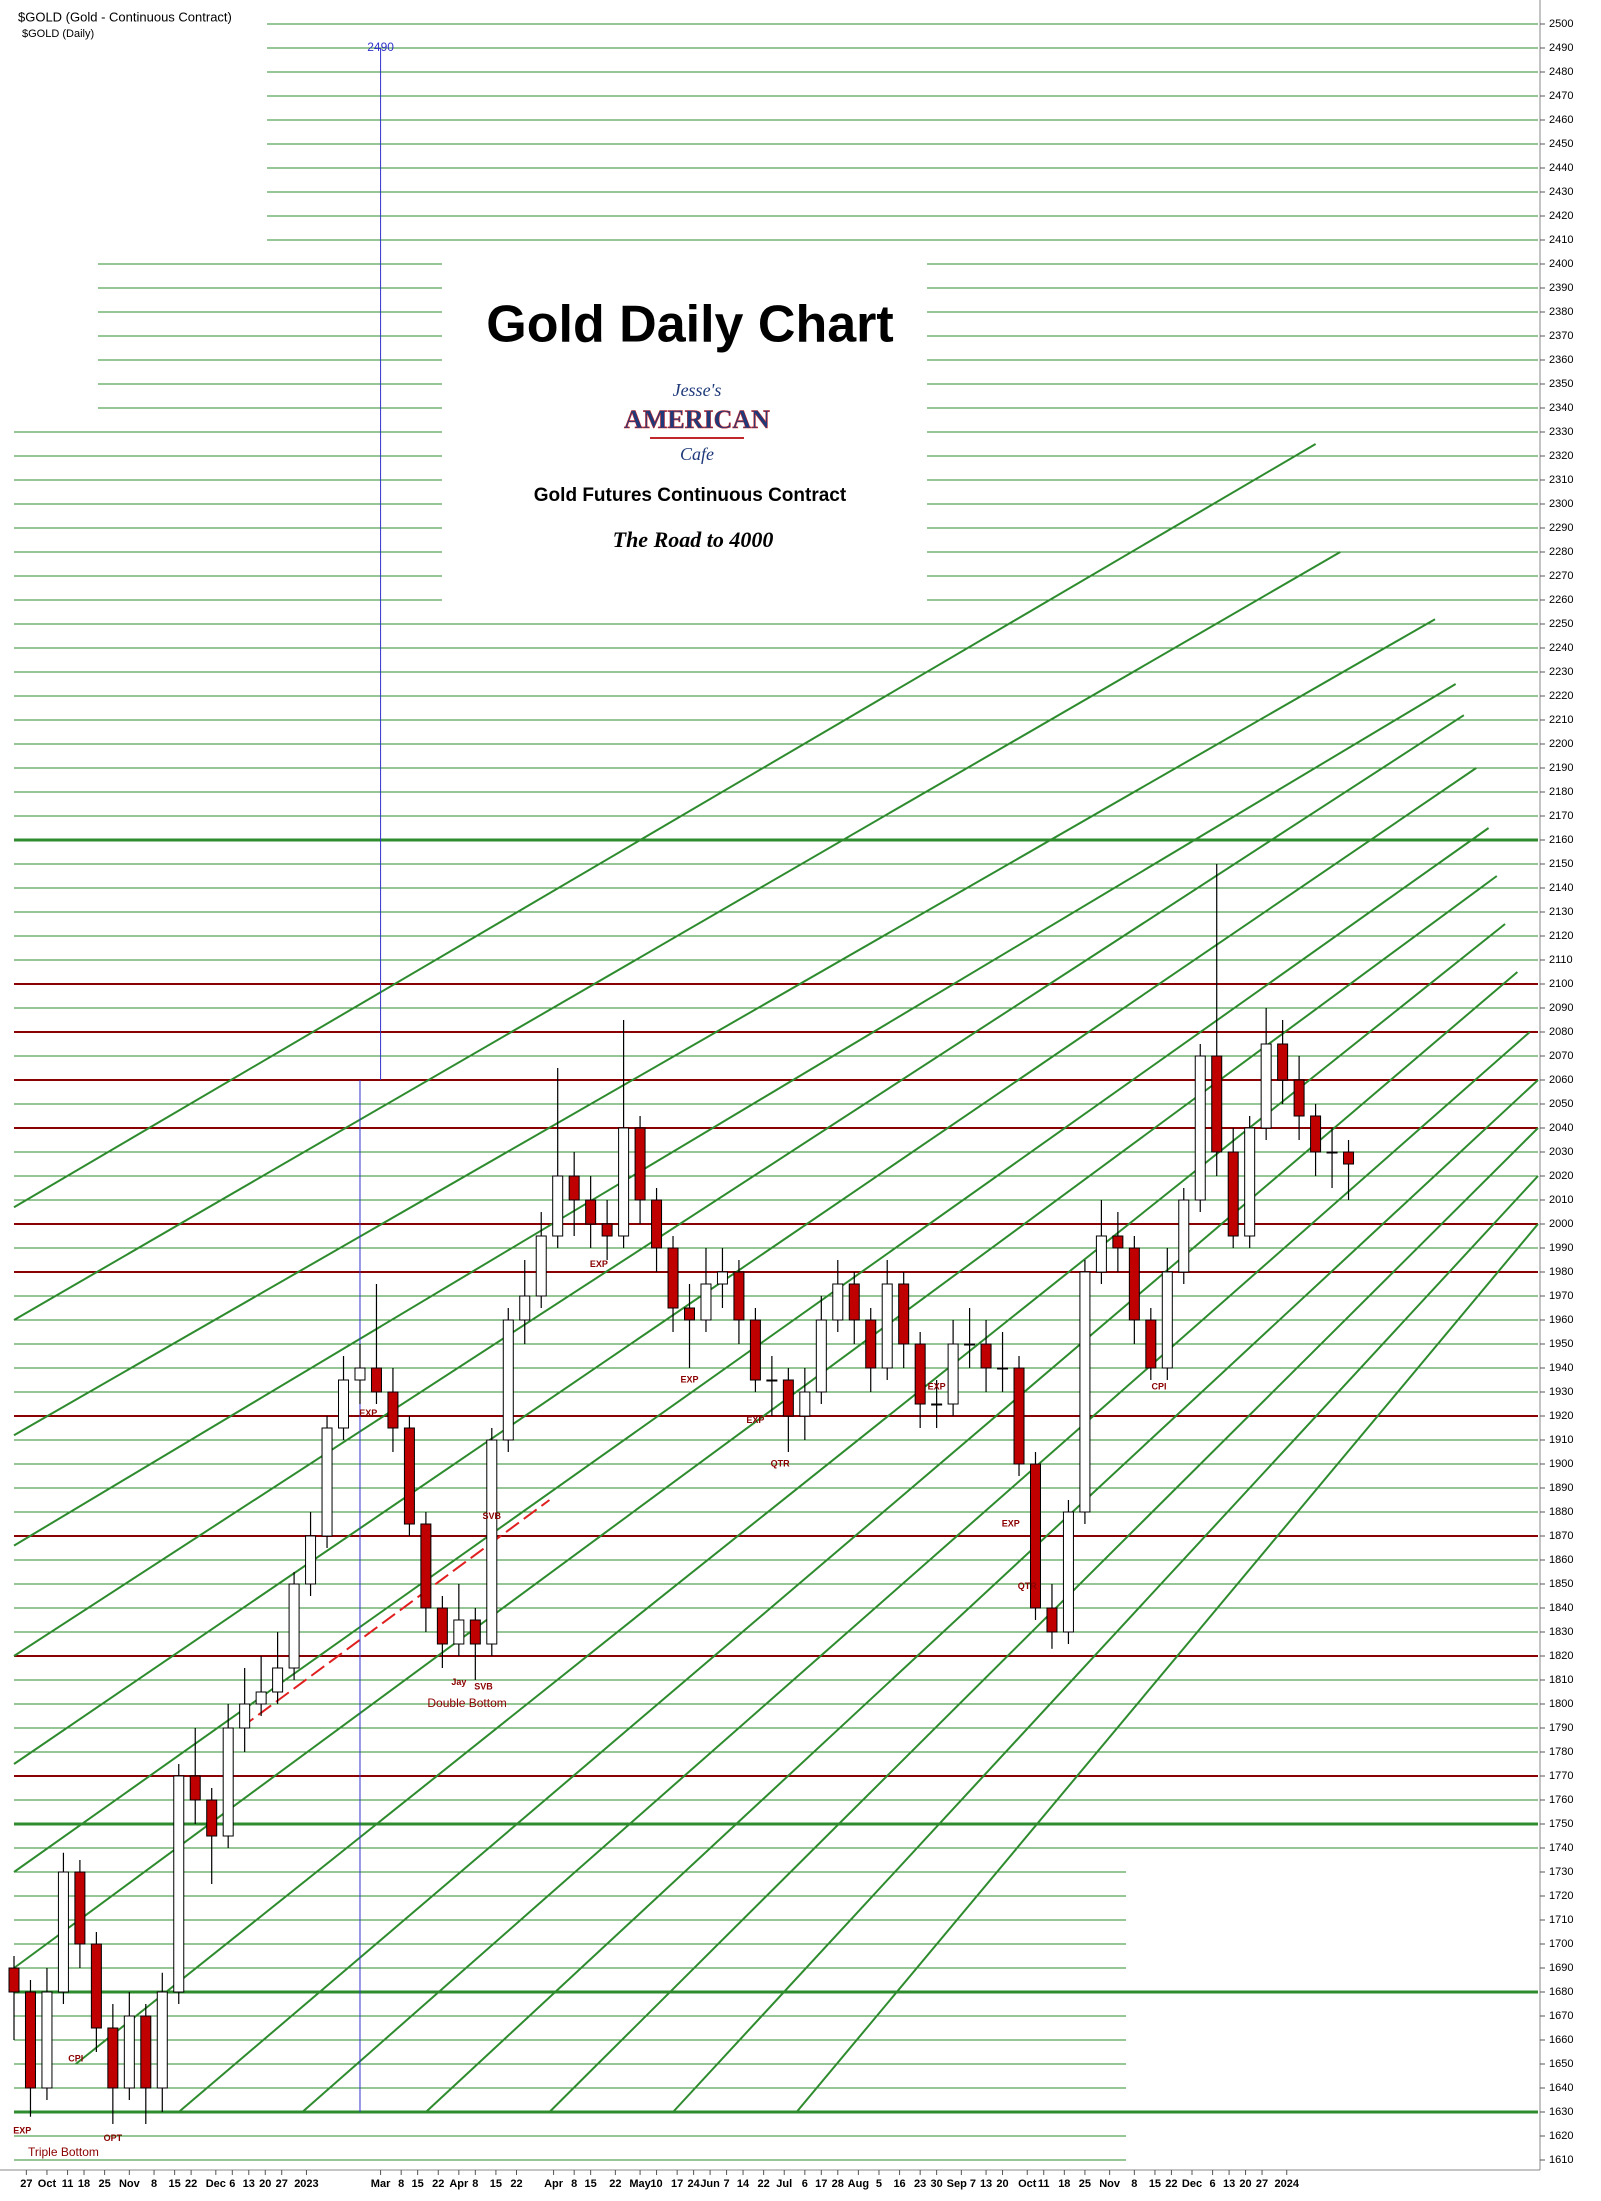  Describe the element at coordinates (1561, 936) in the screenshot. I see `y-tick-label: 2120` at that location.